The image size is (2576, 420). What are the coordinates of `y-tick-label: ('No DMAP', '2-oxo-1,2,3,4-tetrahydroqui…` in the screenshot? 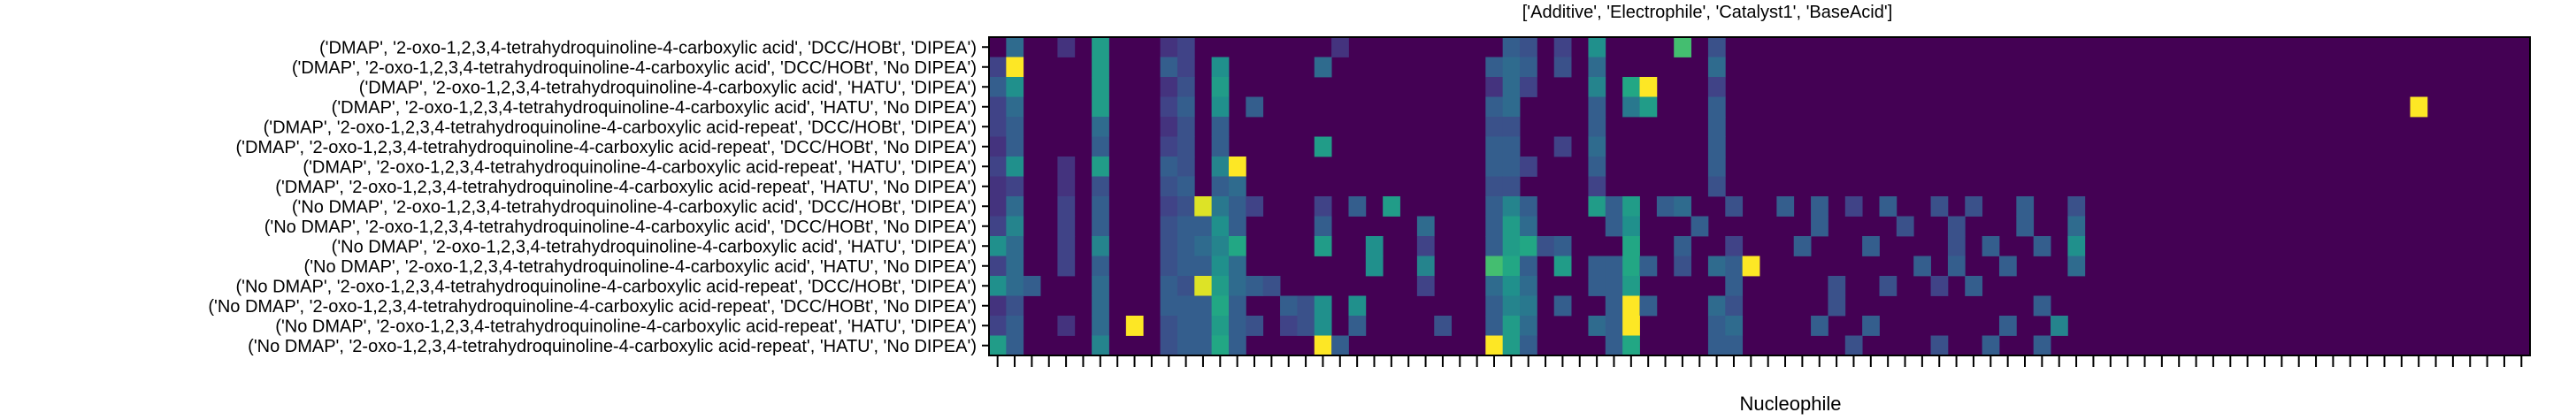 It's located at (620, 227).